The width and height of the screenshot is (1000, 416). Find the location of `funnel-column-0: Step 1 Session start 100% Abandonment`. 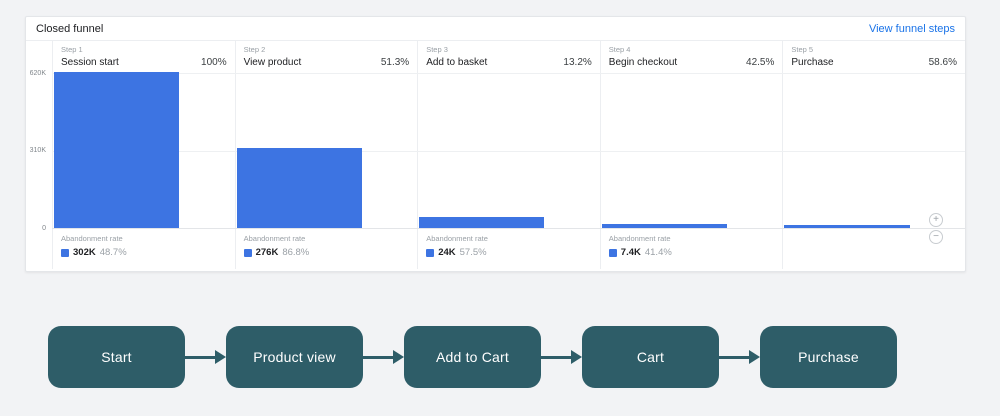

funnel-column-0: Step 1 Session start 100% Abandonment is located at coordinates (143, 155).